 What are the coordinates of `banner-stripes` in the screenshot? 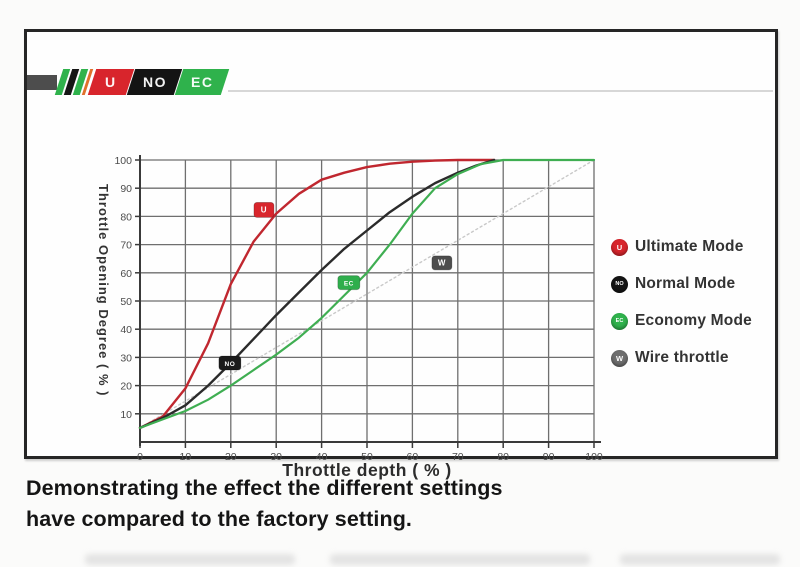 It's located at (74, 82).